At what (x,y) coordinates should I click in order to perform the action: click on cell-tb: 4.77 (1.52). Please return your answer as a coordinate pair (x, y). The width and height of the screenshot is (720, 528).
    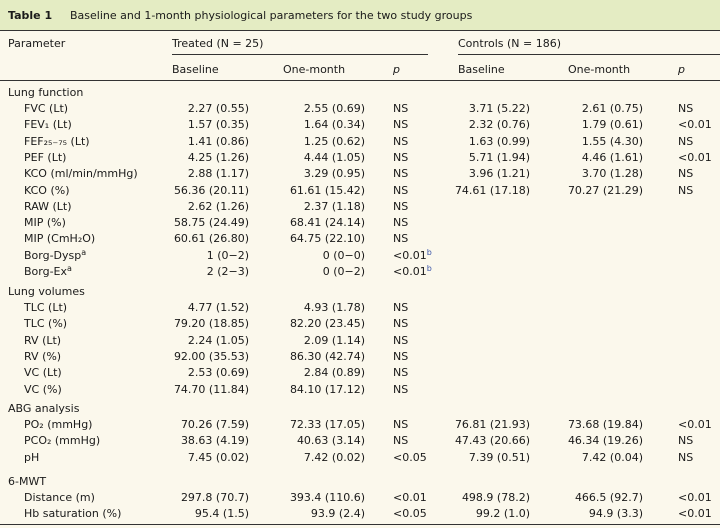
    Looking at the image, I should click on (218, 307).